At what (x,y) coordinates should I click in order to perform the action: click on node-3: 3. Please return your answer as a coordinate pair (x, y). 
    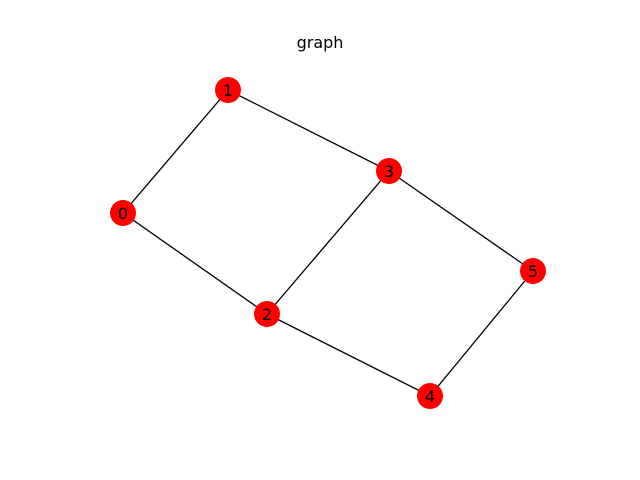
    Looking at the image, I should click on (389, 171).